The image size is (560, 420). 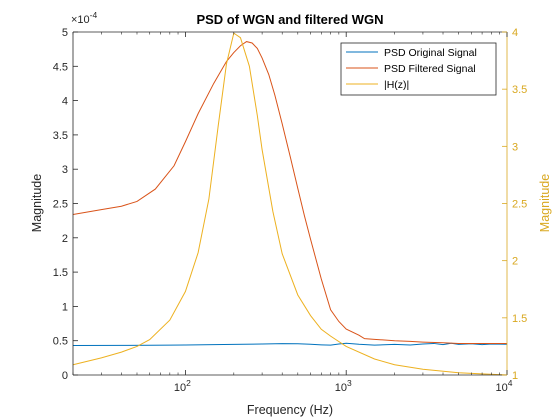 I want to click on y-left-tick-label-9: 4.5, so click(x=60, y=67).